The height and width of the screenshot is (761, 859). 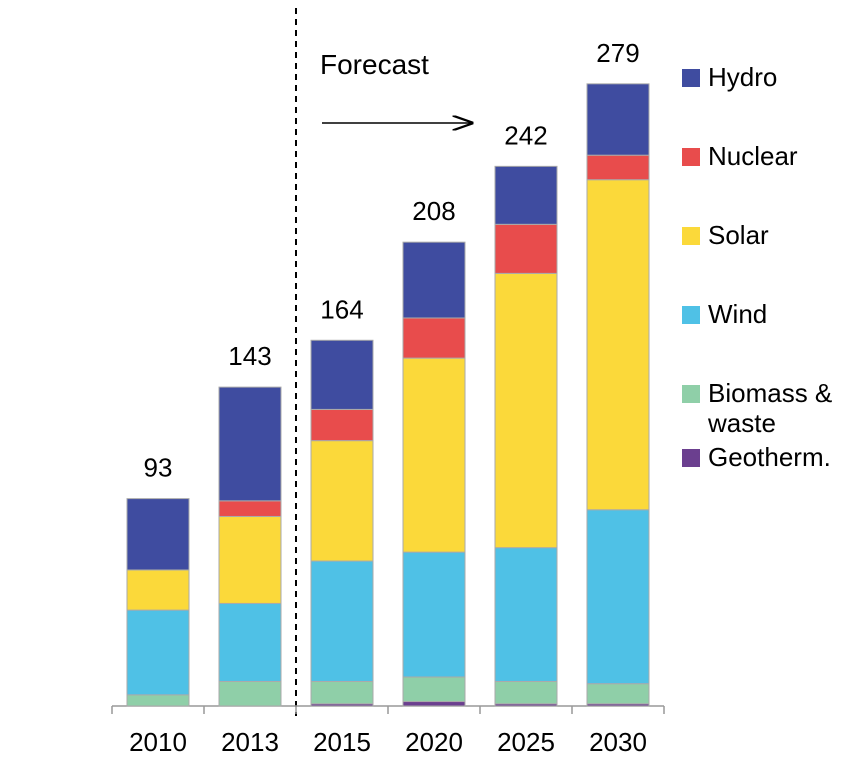 I want to click on legend-item: Nuclear, so click(x=760, y=156).